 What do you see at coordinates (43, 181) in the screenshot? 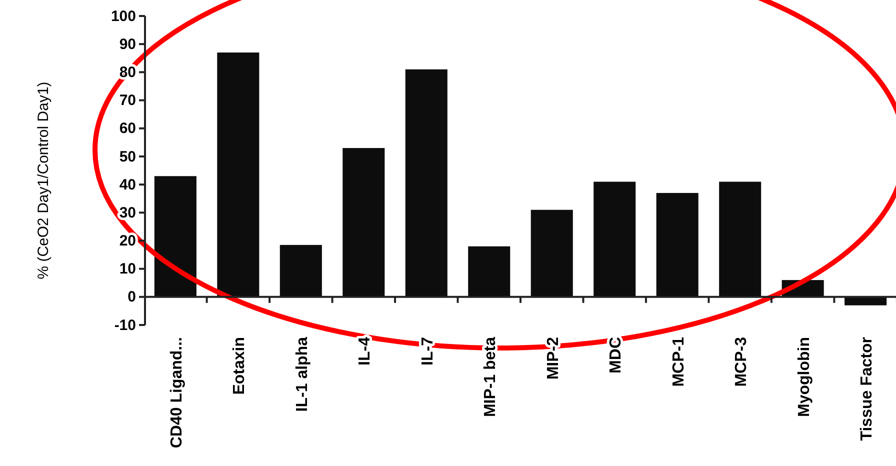
I see `y-axis-title: % (CeO2 Day1/Control Day1)` at bounding box center [43, 181].